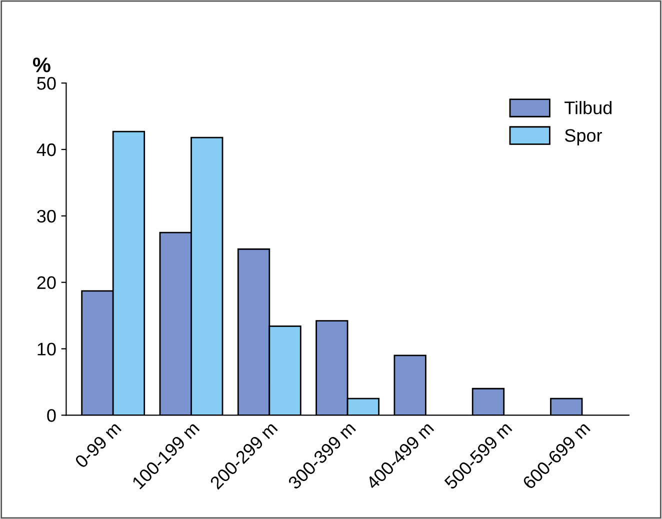 The height and width of the screenshot is (519, 662). I want to click on y-tick-label: 10, so click(47, 349).